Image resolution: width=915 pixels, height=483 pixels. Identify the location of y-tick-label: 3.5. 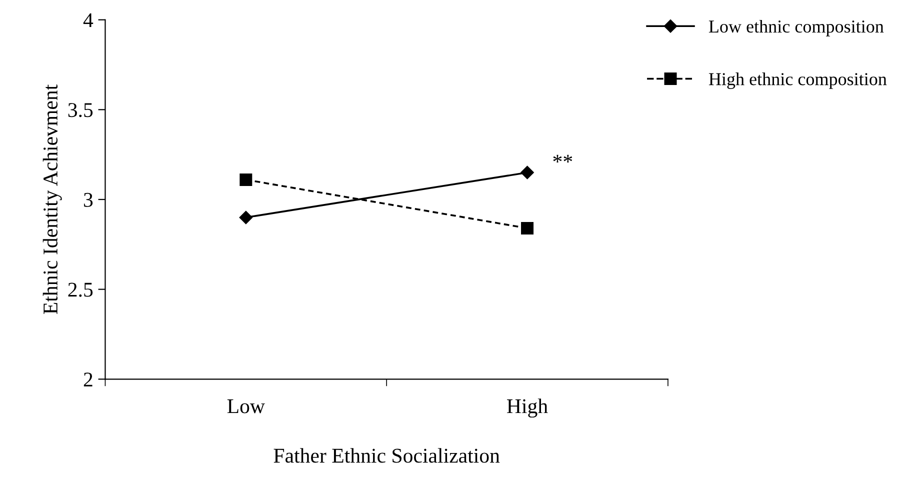
(80, 110).